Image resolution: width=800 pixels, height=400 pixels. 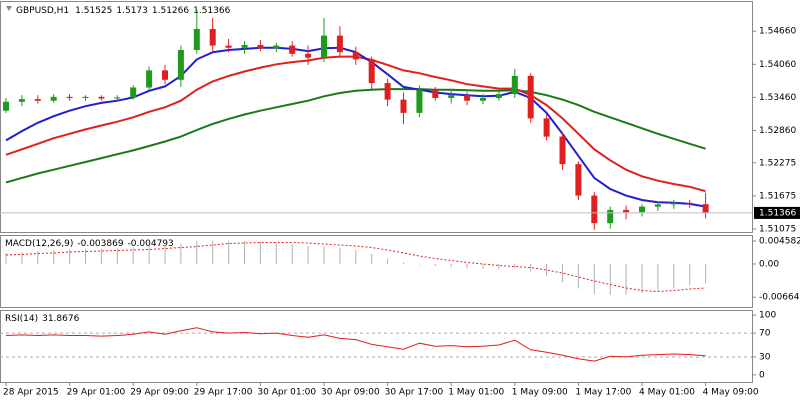 I want to click on rsi-last: 31.8676, so click(x=60, y=319).